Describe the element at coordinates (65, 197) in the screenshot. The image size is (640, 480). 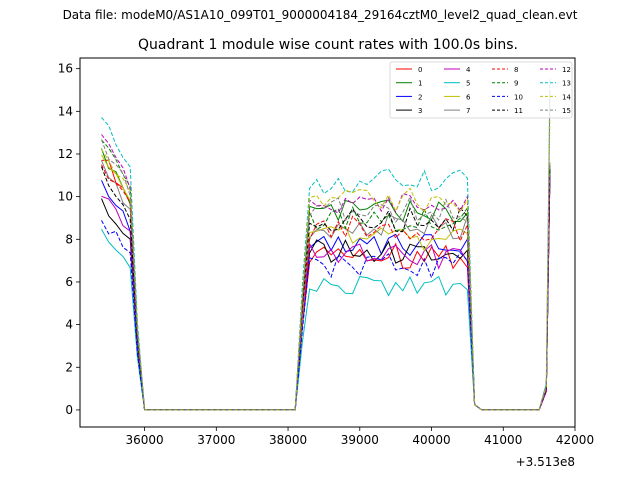
I see `y-tick-label: 10` at that location.